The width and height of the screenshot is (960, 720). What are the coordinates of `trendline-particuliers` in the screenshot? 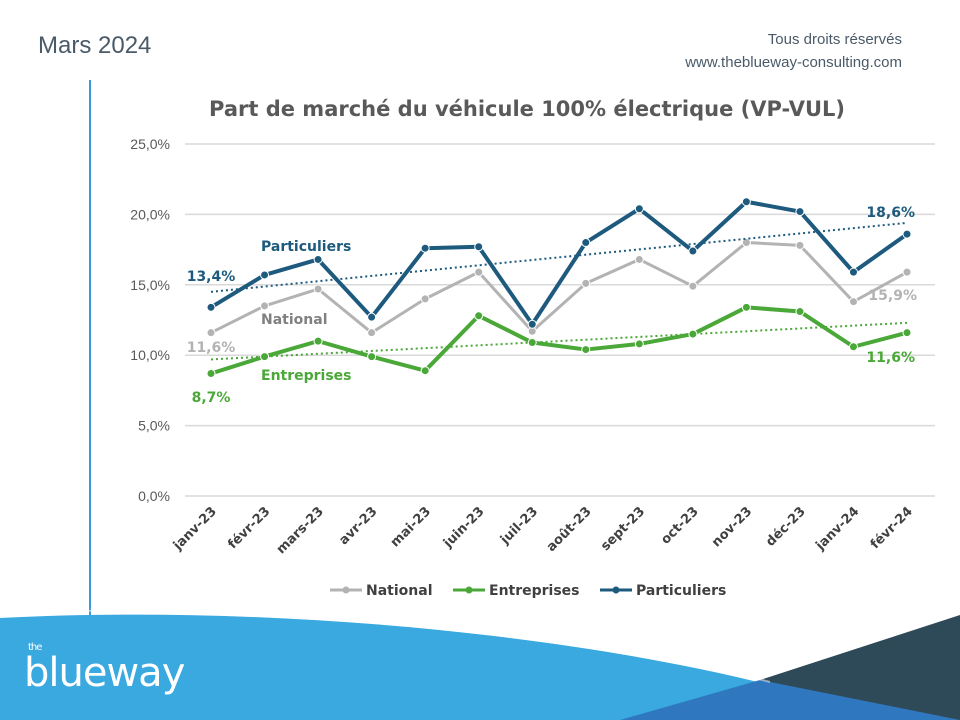 It's located at (559, 257).